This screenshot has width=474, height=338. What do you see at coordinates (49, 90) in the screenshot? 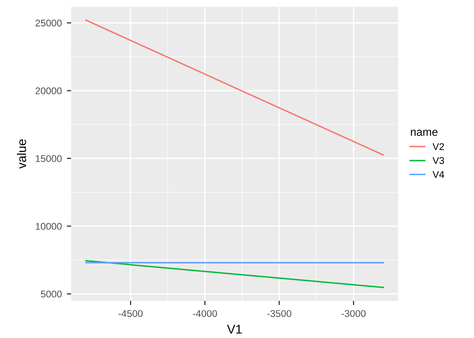
I see `y-tick-label: 20000` at bounding box center [49, 90].